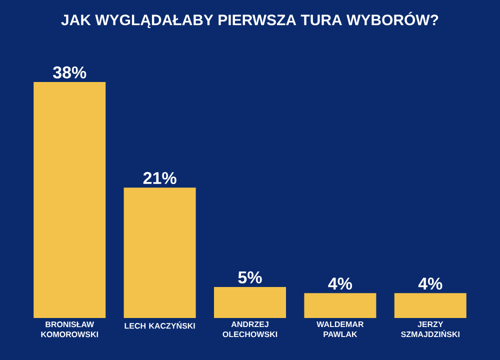 The height and width of the screenshot is (360, 500). Describe the element at coordinates (250, 277) in the screenshot. I see `data-label: 5%` at that location.